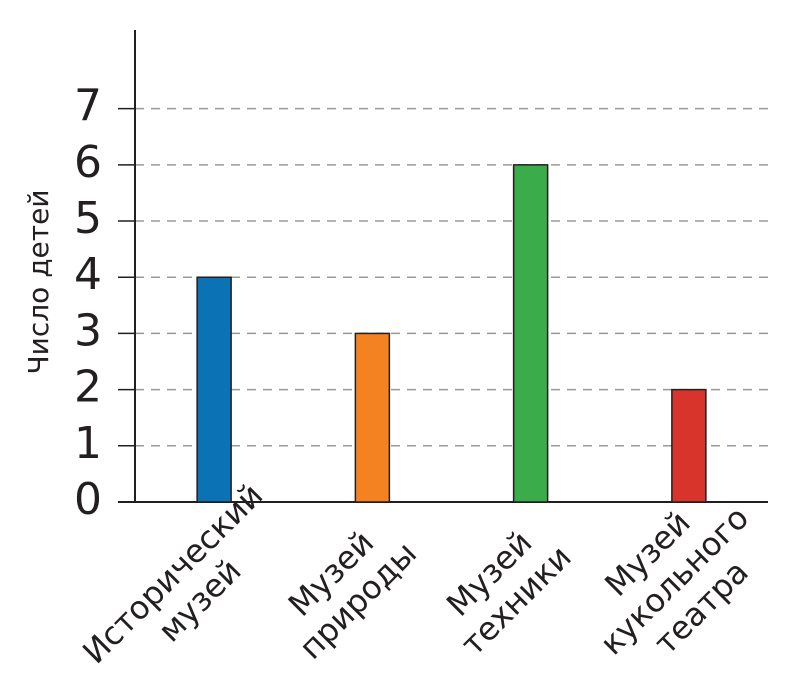 The height and width of the screenshot is (696, 800). Describe the element at coordinates (88, 387) in the screenshot. I see `y-tick-label: 2` at that location.